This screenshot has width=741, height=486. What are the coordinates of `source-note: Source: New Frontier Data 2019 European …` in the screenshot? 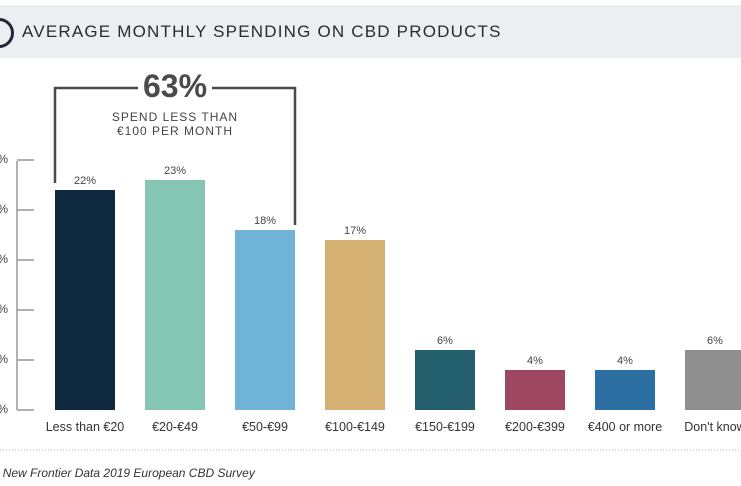 It's located at (127, 473).